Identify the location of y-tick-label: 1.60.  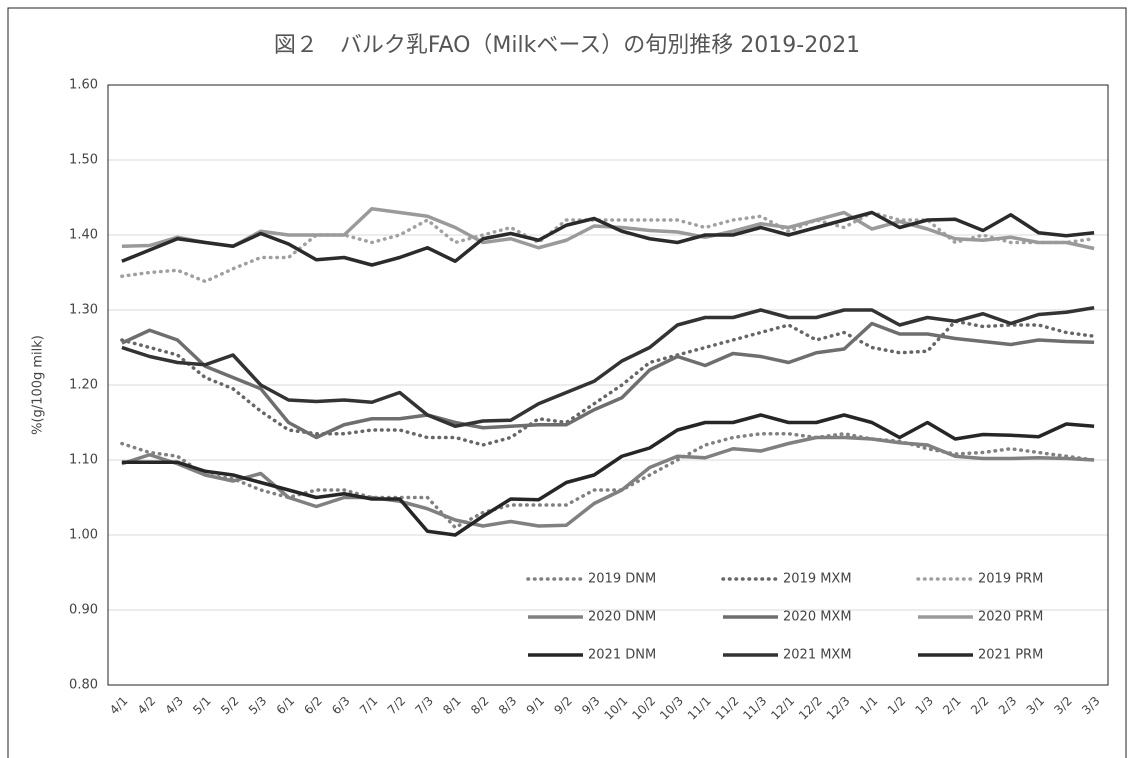
(83, 85).